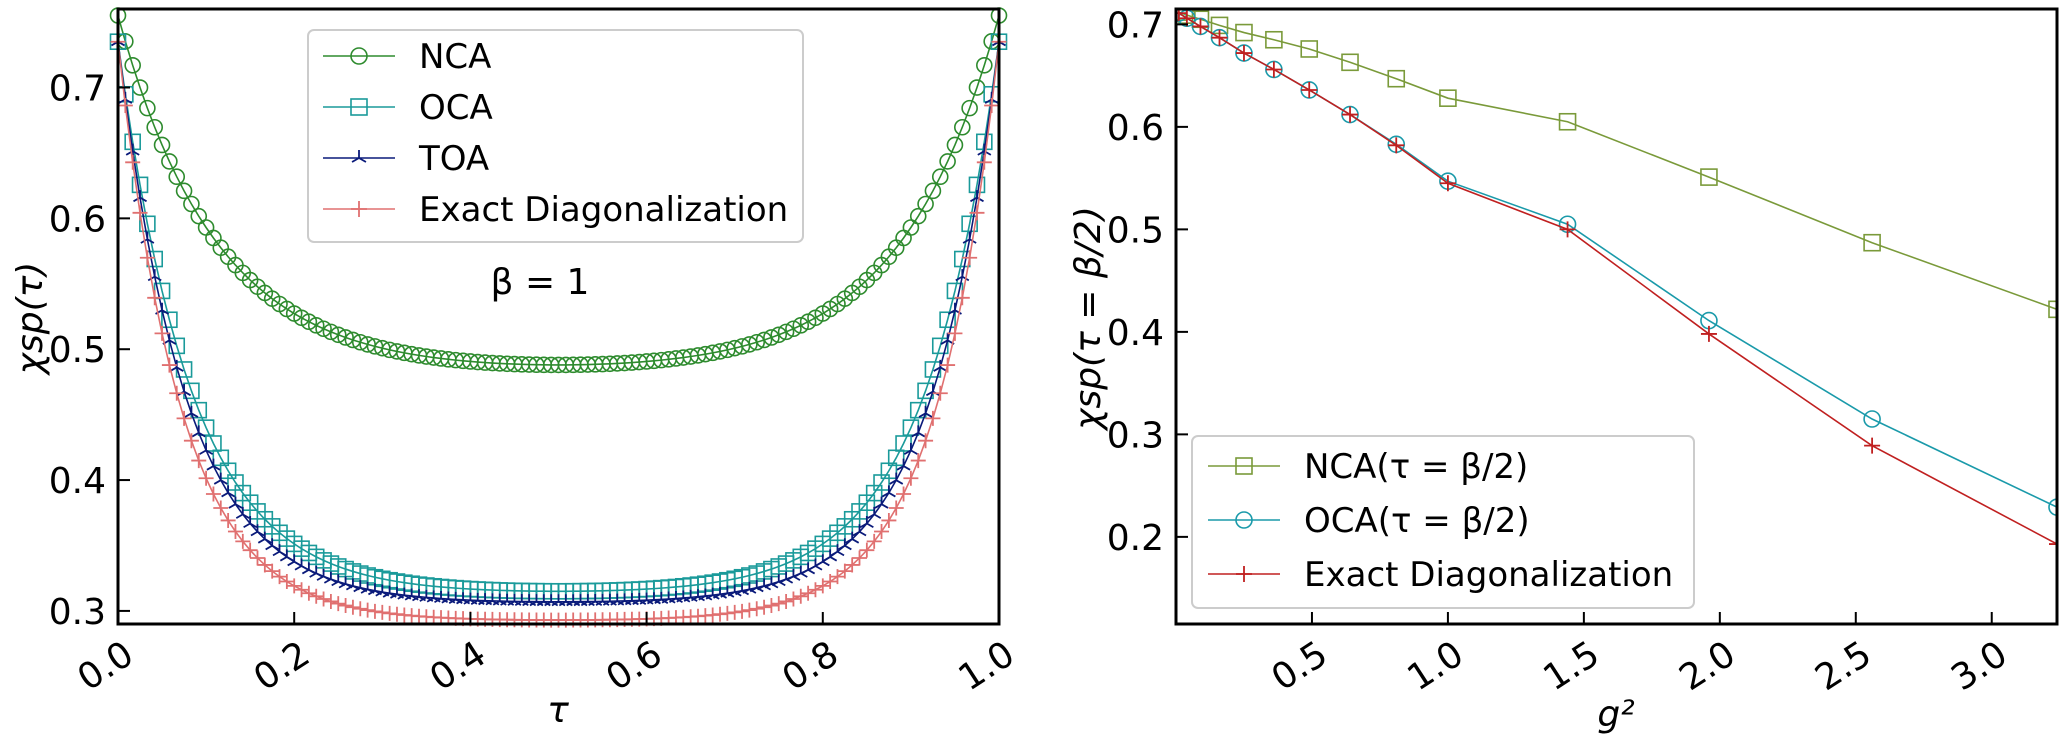 The height and width of the screenshot is (746, 2065). I want to click on x-tick-label: 1.0, so click(1435, 667).